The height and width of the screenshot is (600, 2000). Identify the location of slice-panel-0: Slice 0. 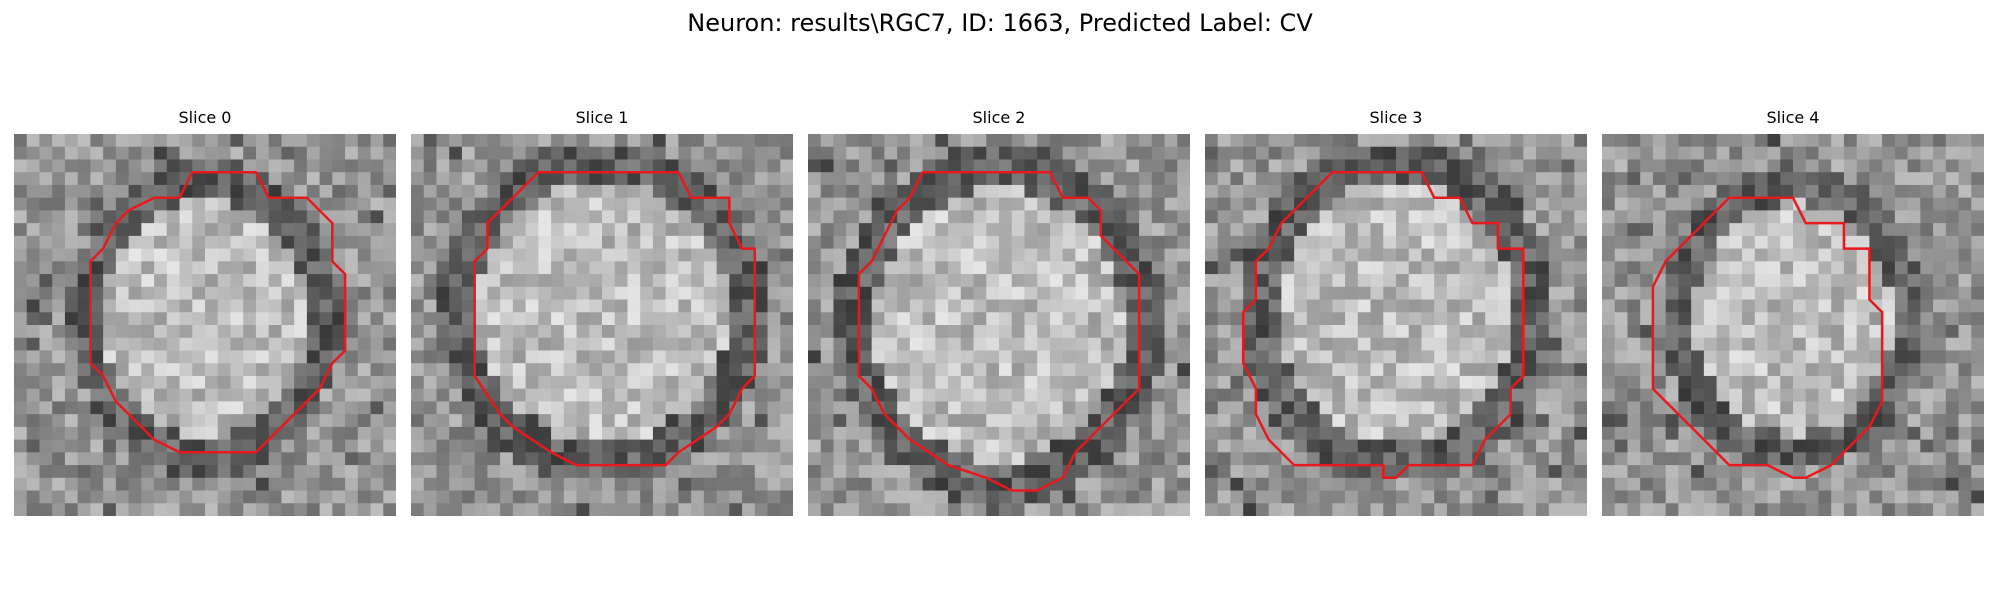
(205, 317).